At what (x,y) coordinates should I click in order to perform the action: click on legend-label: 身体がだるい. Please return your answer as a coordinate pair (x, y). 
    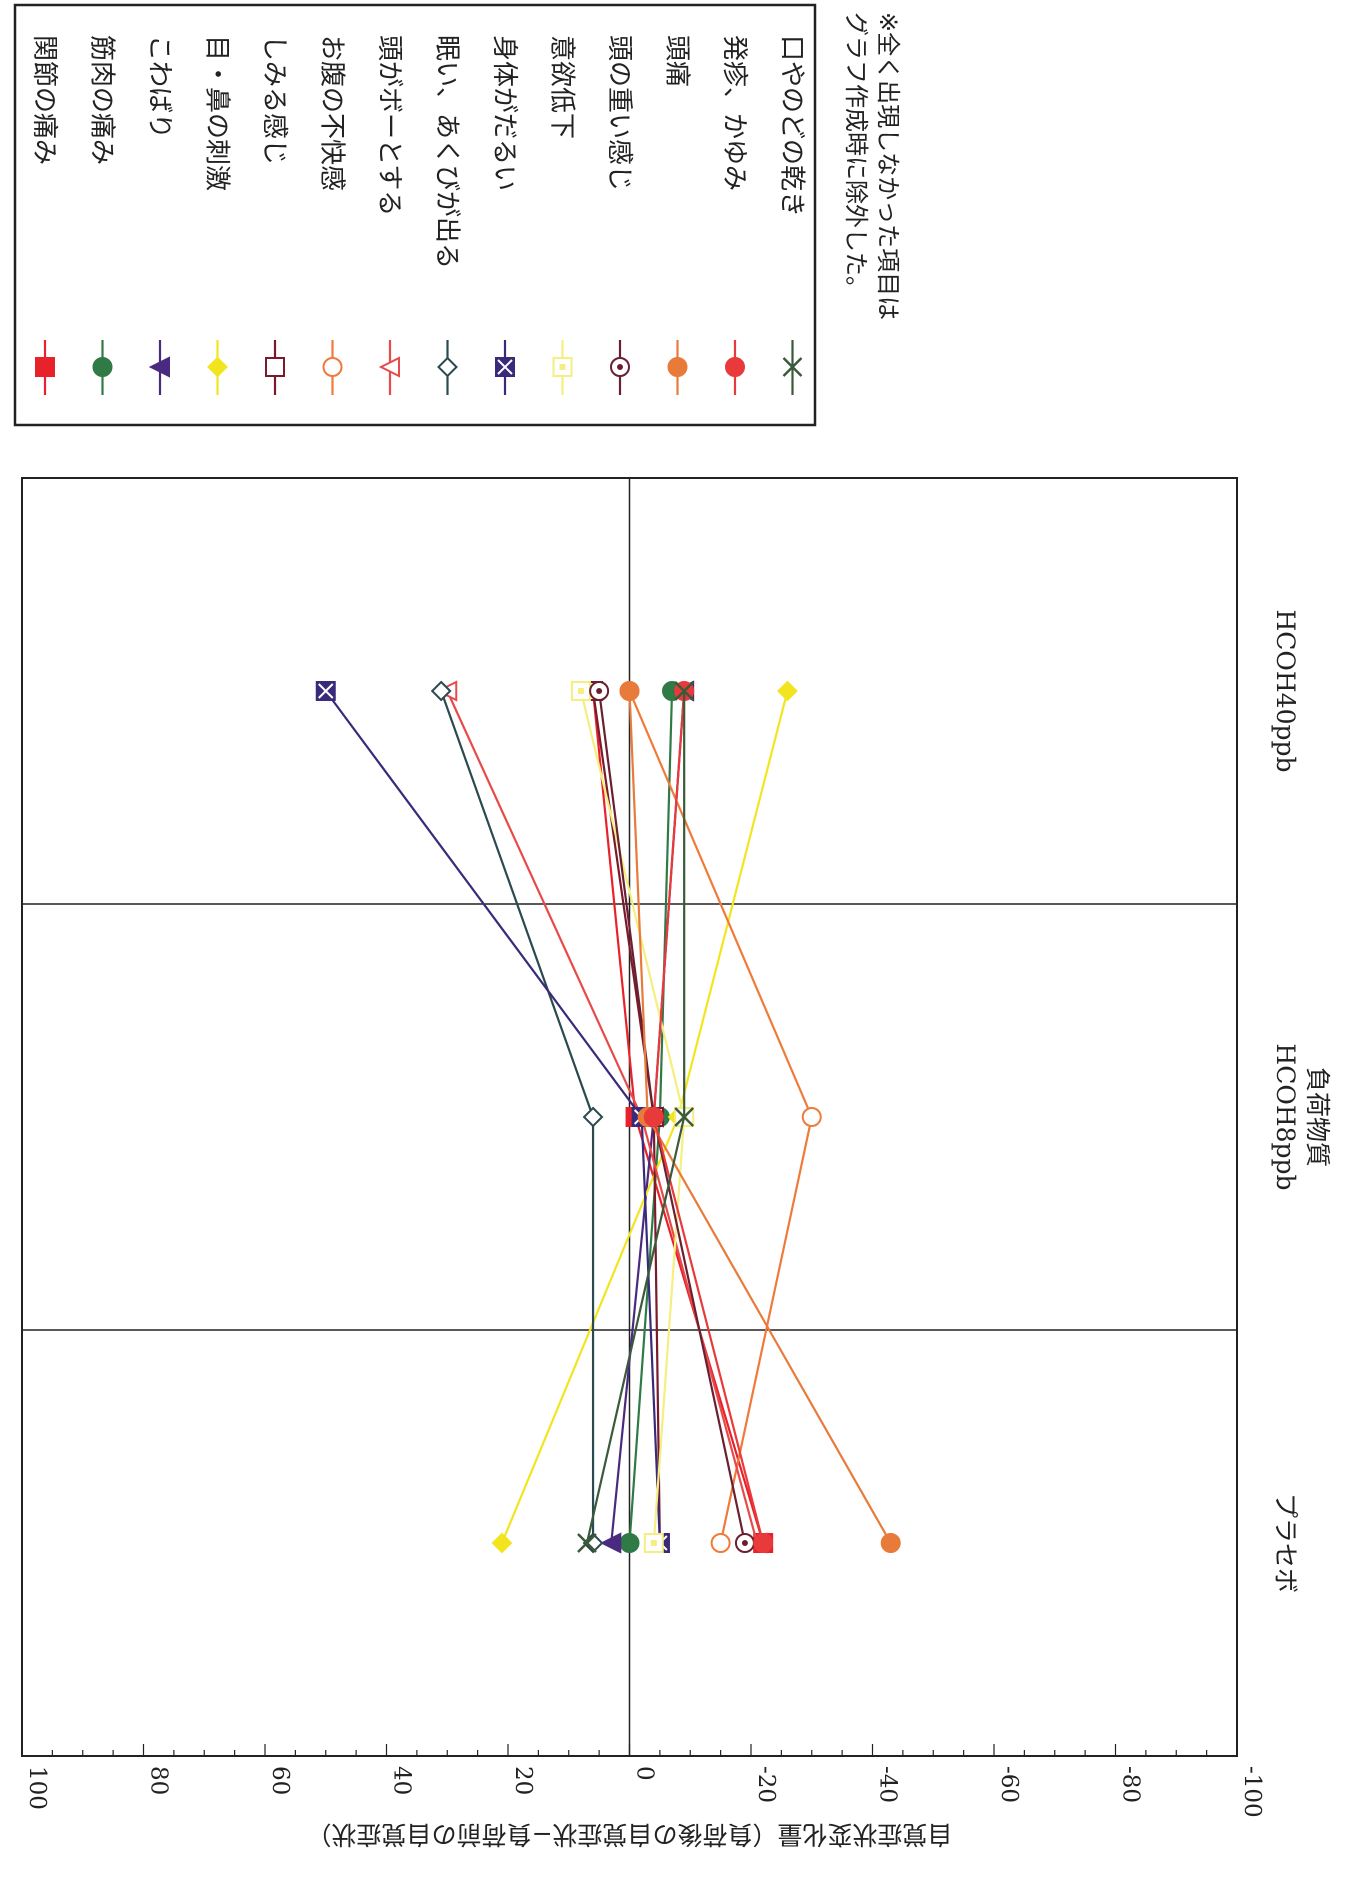
    Looking at the image, I should click on (504, 113).